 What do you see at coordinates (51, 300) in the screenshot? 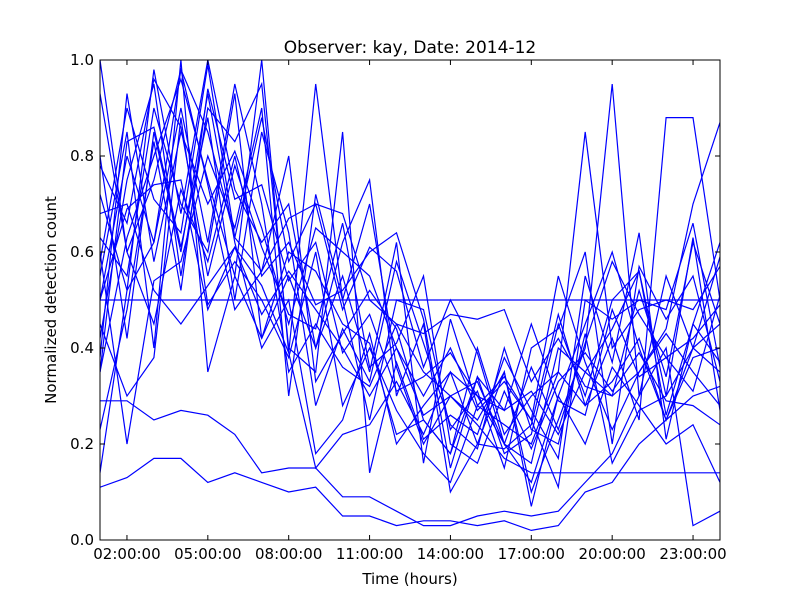
I see `y-axis-label: Normalized detection count` at bounding box center [51, 300].